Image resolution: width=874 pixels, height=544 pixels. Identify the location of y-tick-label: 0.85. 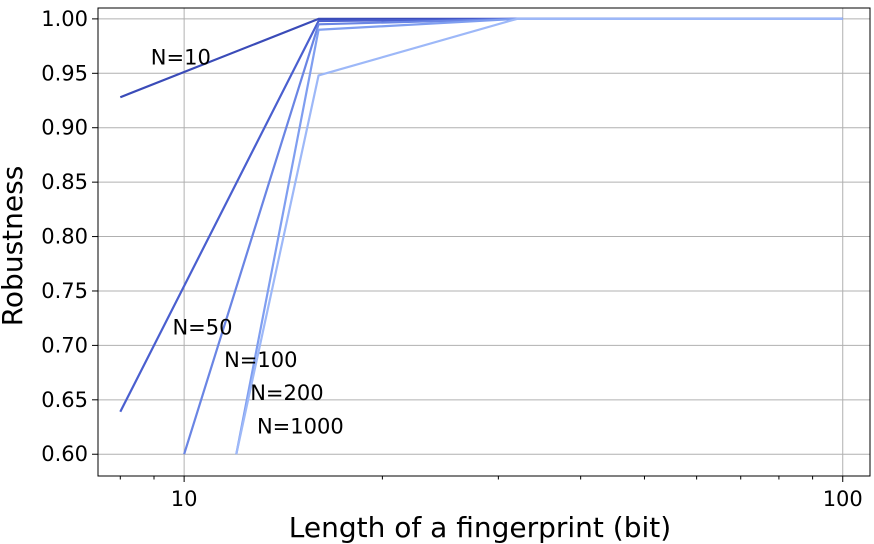
(64, 182).